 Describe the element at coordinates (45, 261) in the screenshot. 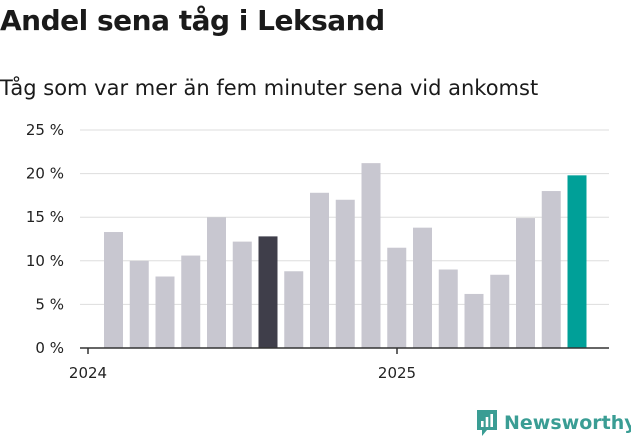

I see `y-tick-label: 10 %` at that location.